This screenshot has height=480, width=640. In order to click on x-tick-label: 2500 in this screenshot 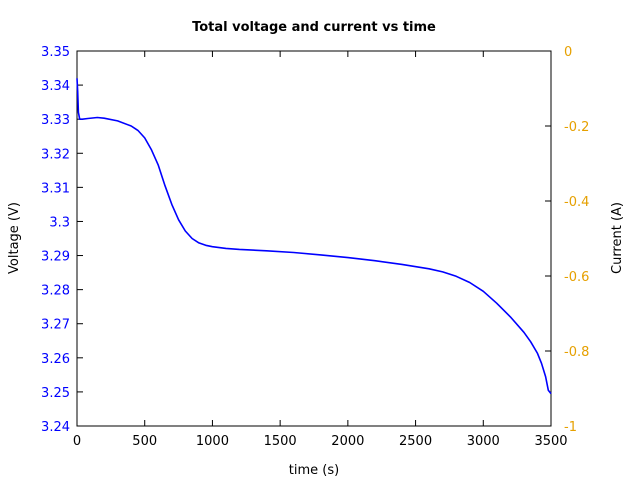, I will do `click(415, 441)`.